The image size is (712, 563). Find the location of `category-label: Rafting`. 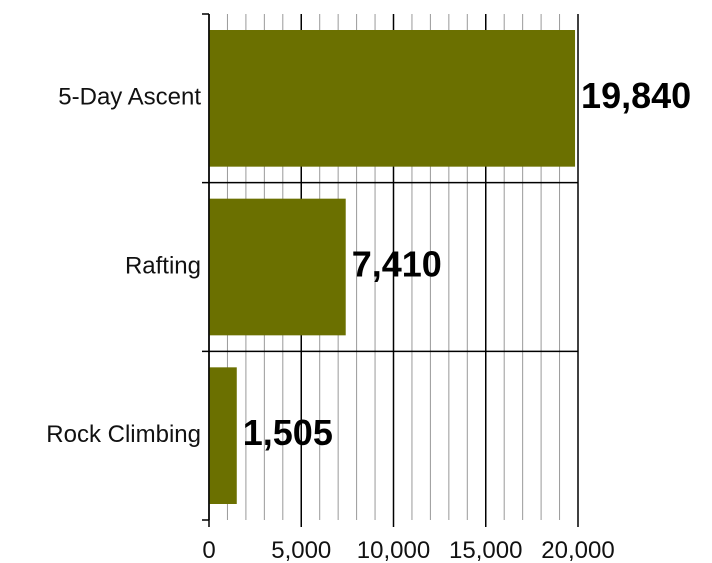

category-label: Rafting is located at coordinates (163, 265).